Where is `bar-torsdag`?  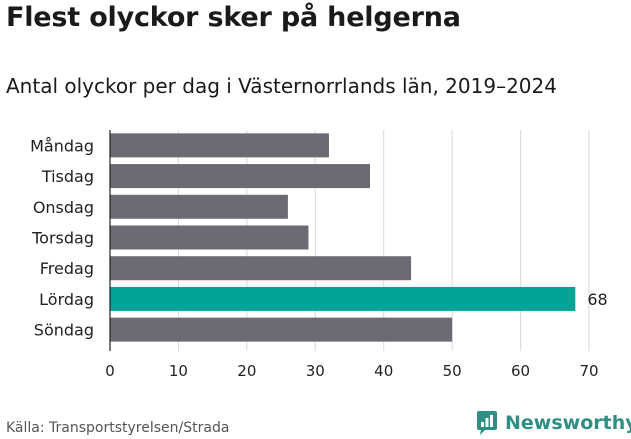 bar-torsdag is located at coordinates (209, 237).